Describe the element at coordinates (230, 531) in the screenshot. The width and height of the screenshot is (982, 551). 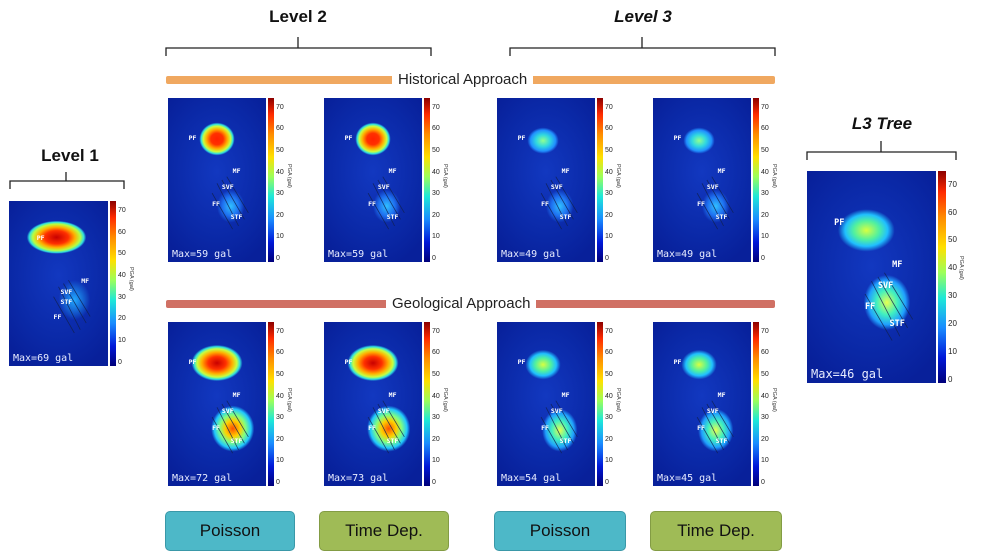
I see `level-2-poisson-button: Poisson` at that location.